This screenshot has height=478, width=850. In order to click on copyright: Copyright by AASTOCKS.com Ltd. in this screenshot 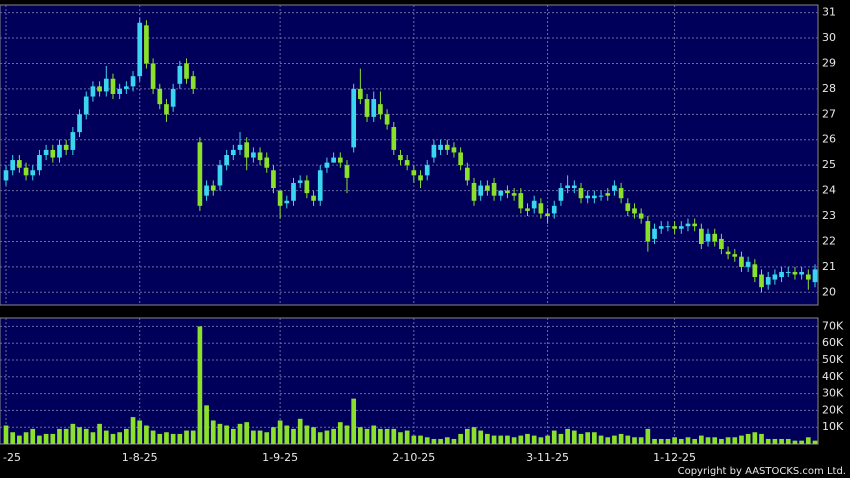, I will do `click(762, 471)`.